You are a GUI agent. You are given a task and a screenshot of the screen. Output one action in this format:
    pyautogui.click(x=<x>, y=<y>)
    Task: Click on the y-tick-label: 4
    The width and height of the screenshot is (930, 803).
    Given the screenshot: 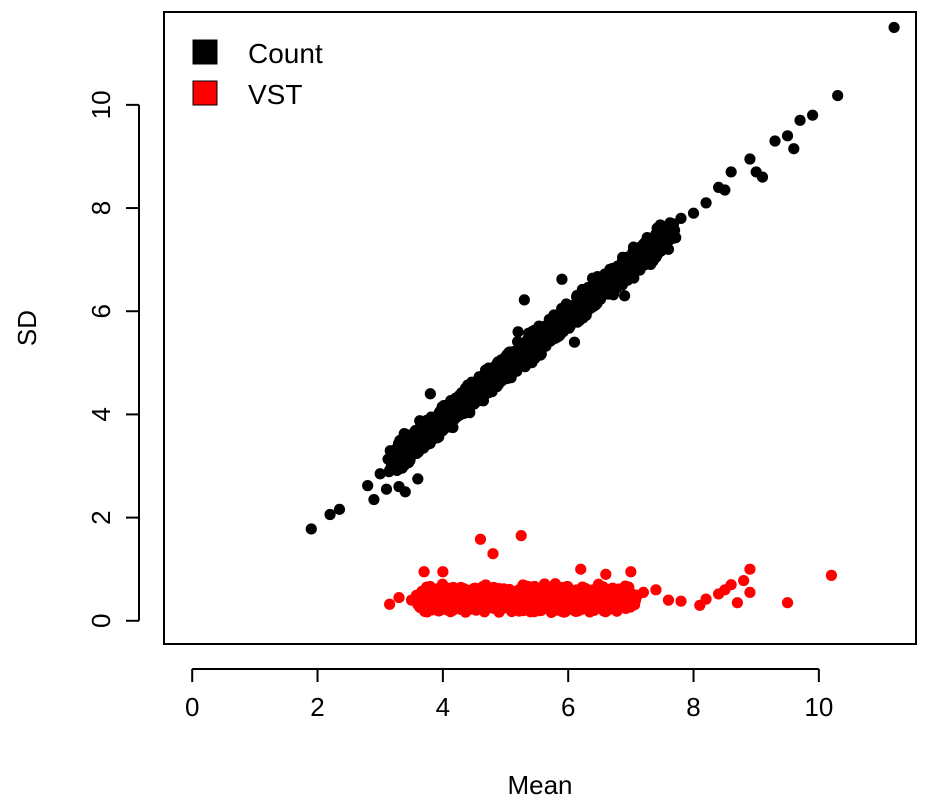 What is the action you would take?
    pyautogui.click(x=101, y=414)
    